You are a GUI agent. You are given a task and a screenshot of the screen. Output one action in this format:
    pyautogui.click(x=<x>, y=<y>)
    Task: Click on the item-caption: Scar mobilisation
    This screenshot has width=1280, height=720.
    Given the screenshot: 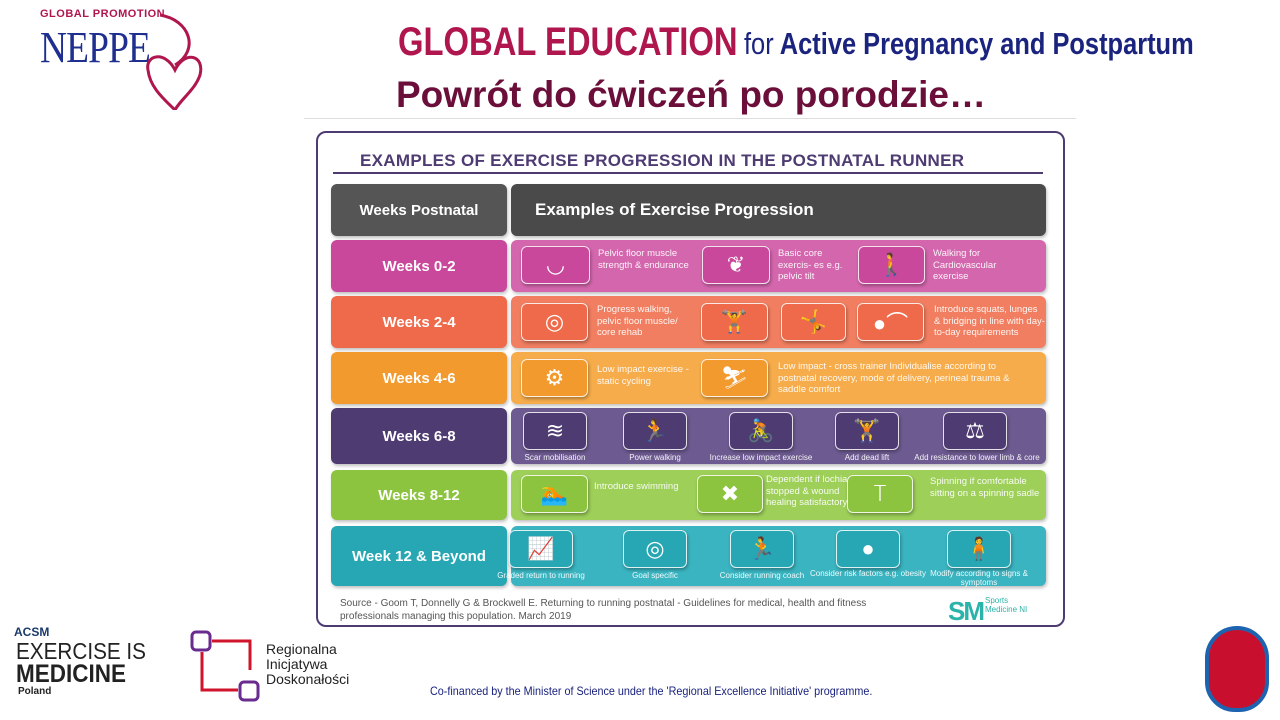 What is the action you would take?
    pyautogui.click(x=555, y=457)
    